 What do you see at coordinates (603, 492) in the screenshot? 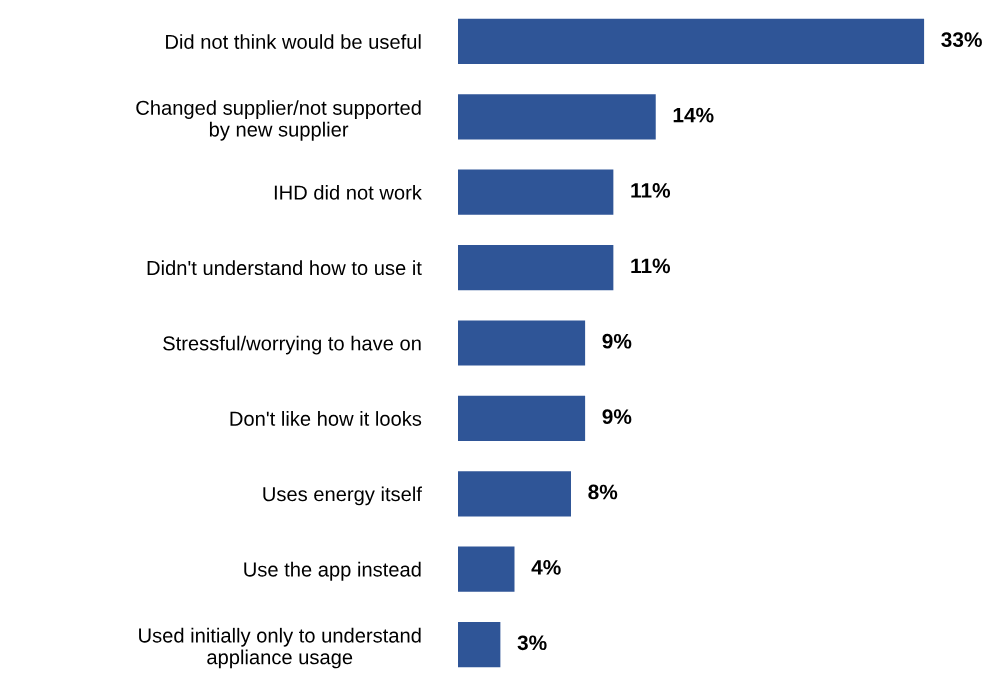
I see `data-label: 8%` at bounding box center [603, 492].